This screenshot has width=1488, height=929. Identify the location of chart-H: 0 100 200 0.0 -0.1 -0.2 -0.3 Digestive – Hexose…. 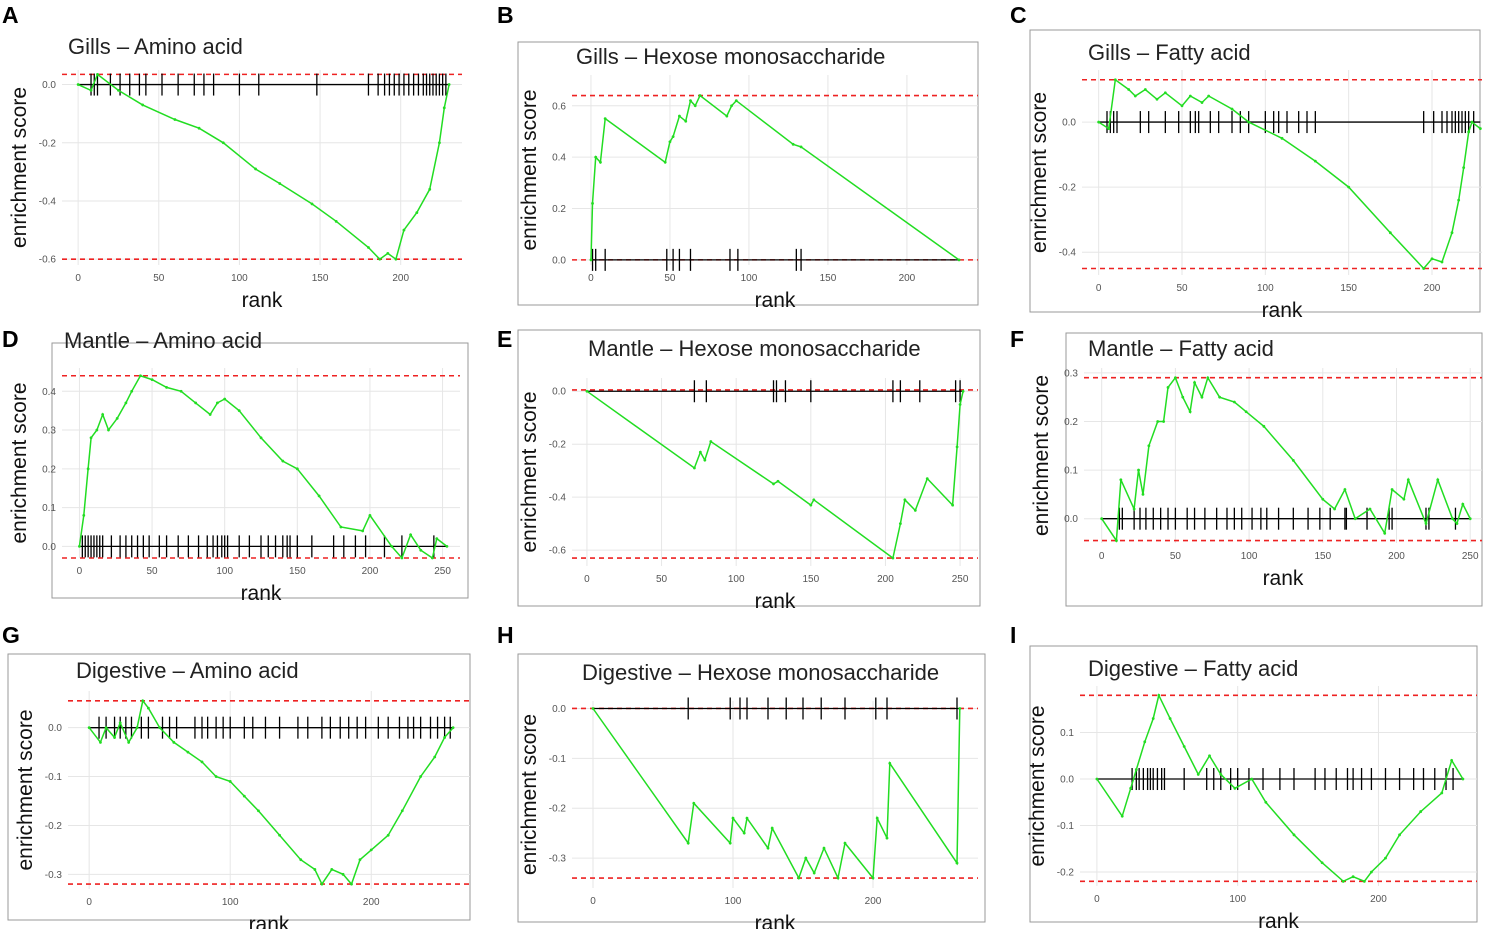
(751, 791).